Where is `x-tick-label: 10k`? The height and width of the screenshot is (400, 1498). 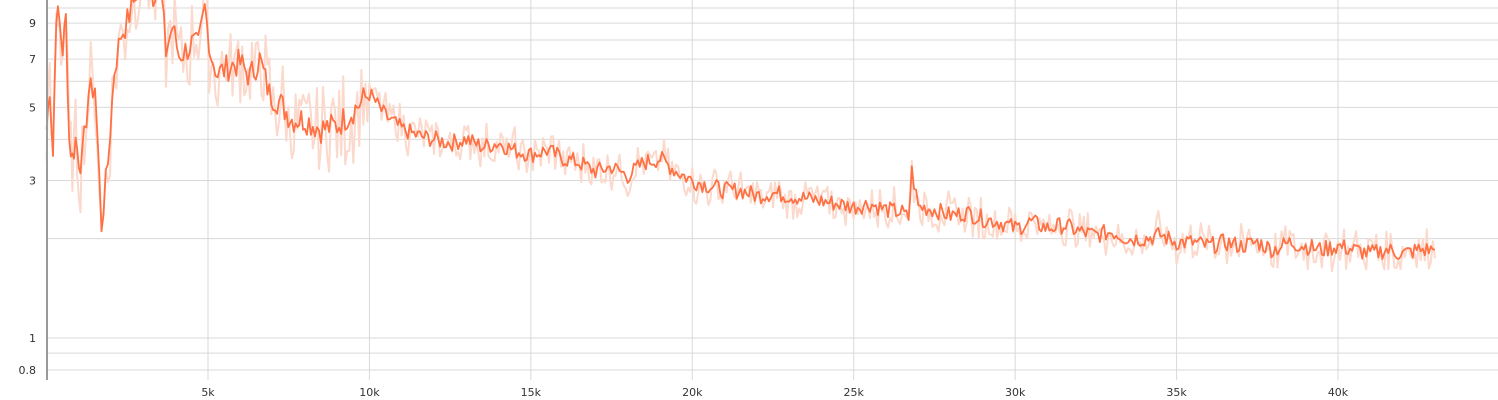 x-tick-label: 10k is located at coordinates (369, 392).